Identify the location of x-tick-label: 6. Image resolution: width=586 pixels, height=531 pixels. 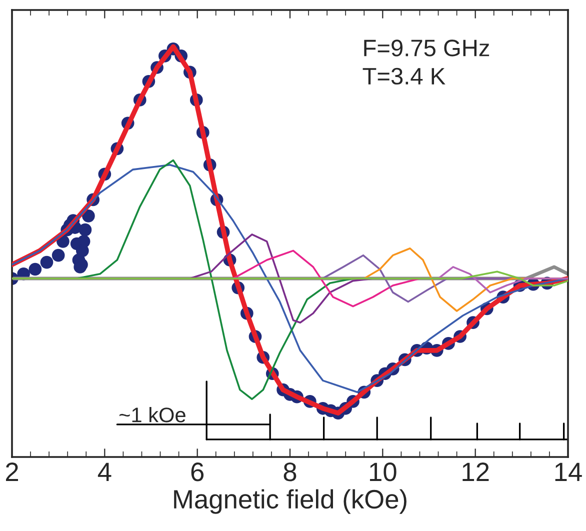
(197, 472).